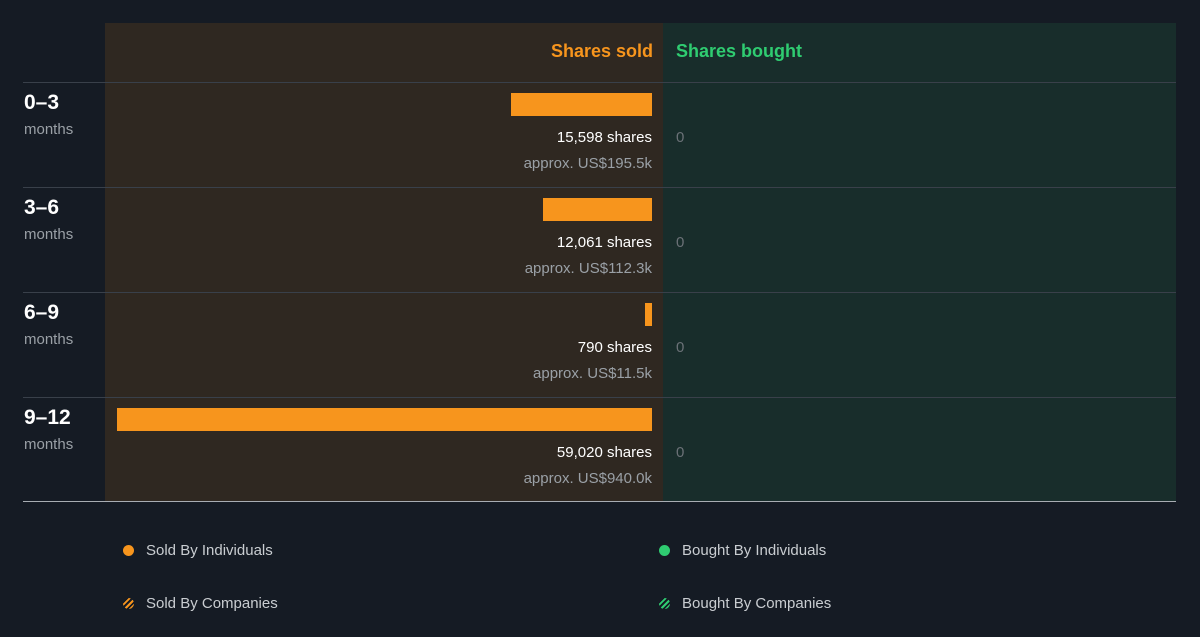 Image resolution: width=1200 pixels, height=637 pixels. Describe the element at coordinates (64, 324) in the screenshot. I see `period-label: 6–9 months` at that location.